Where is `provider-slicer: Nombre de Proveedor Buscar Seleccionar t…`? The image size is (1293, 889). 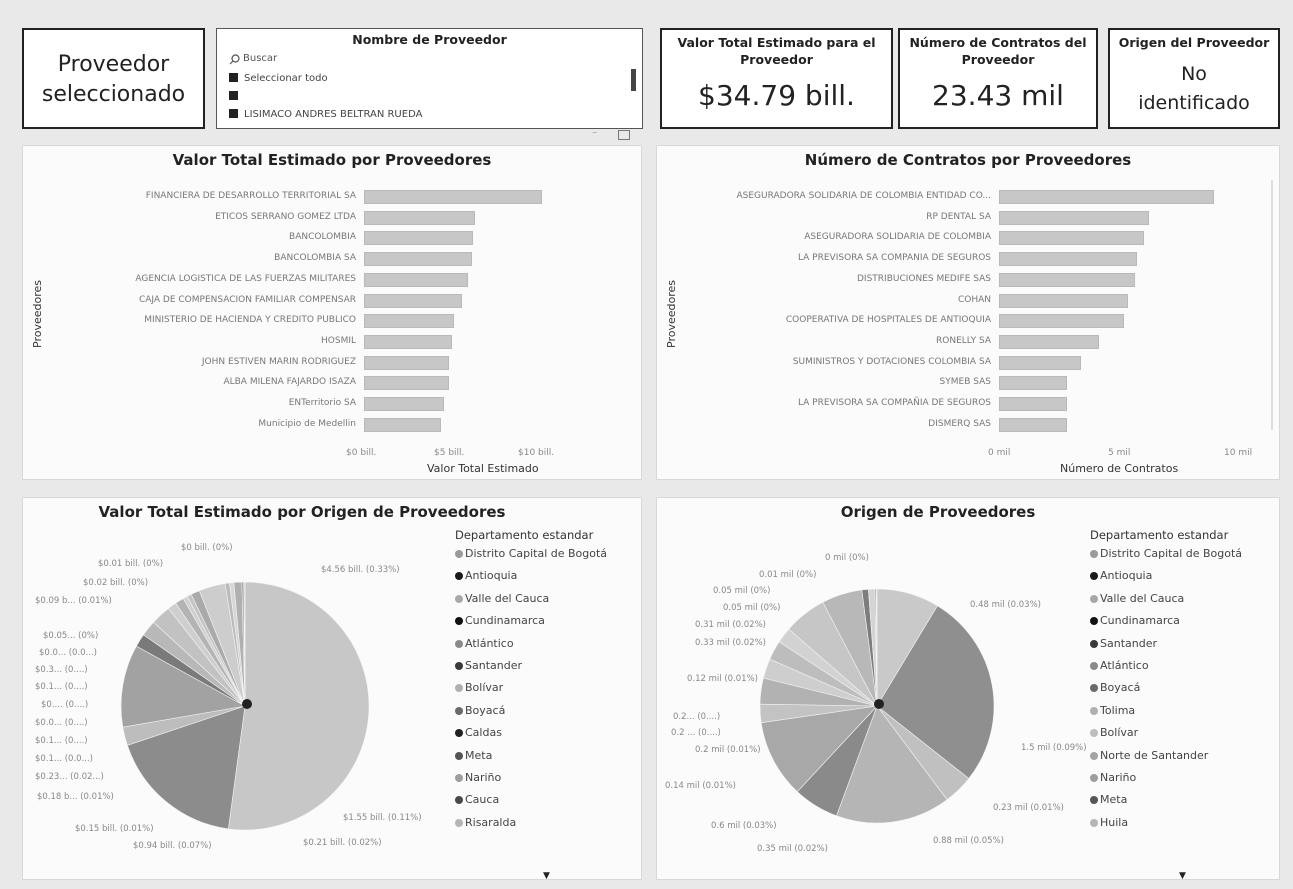 provider-slicer: Nombre de Proveedor Buscar Seleccionar t… is located at coordinates (429, 78).